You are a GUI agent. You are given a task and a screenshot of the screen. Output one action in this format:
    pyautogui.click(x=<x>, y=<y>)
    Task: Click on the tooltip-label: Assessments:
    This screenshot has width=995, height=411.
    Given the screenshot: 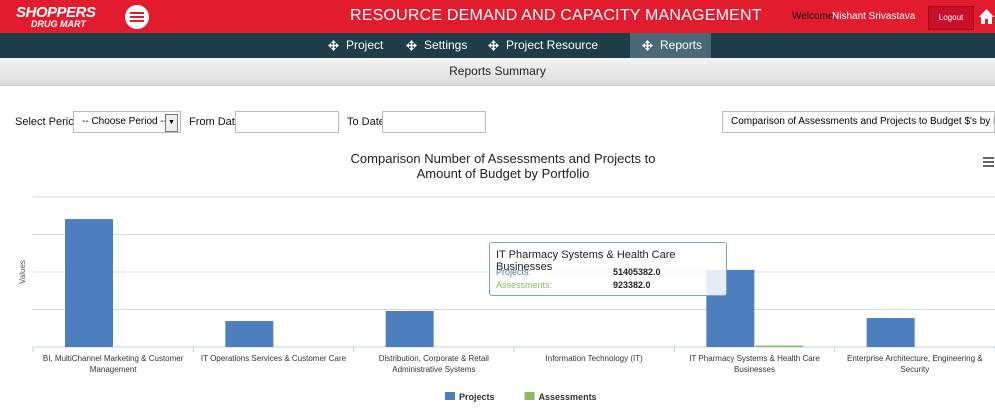 What is the action you would take?
    pyautogui.click(x=524, y=285)
    